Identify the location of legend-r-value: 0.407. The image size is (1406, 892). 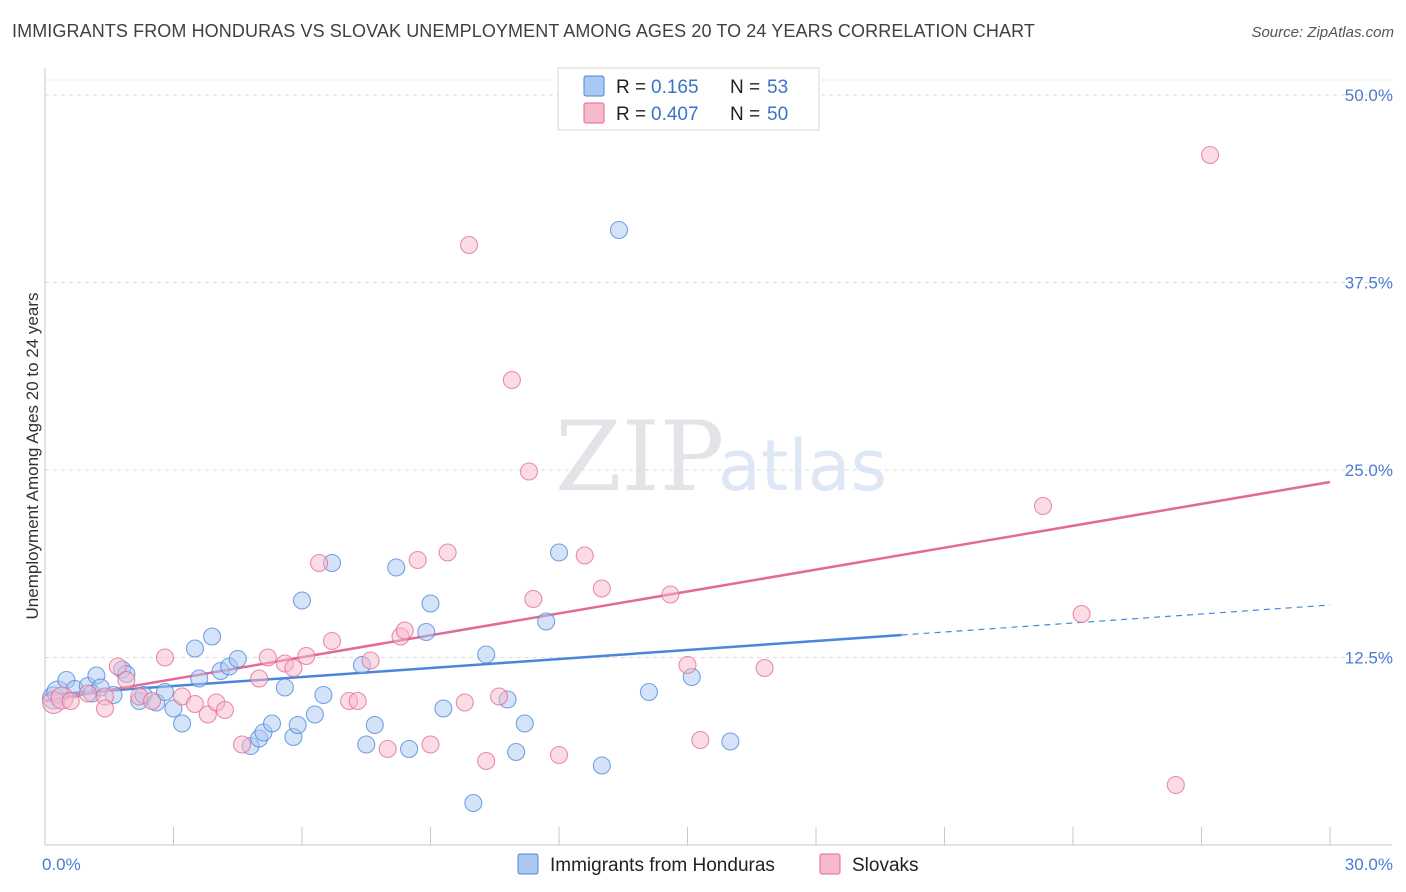
(675, 114).